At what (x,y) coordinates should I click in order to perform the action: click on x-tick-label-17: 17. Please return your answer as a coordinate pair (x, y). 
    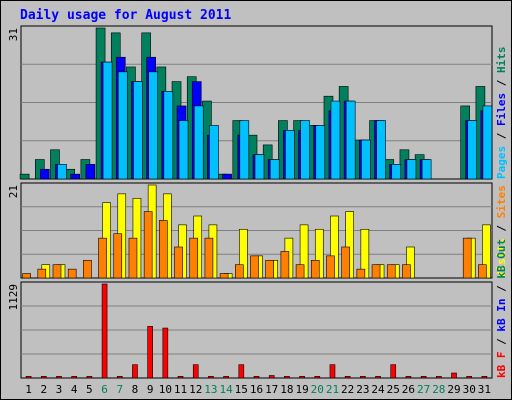
    Looking at the image, I should click on (271, 389).